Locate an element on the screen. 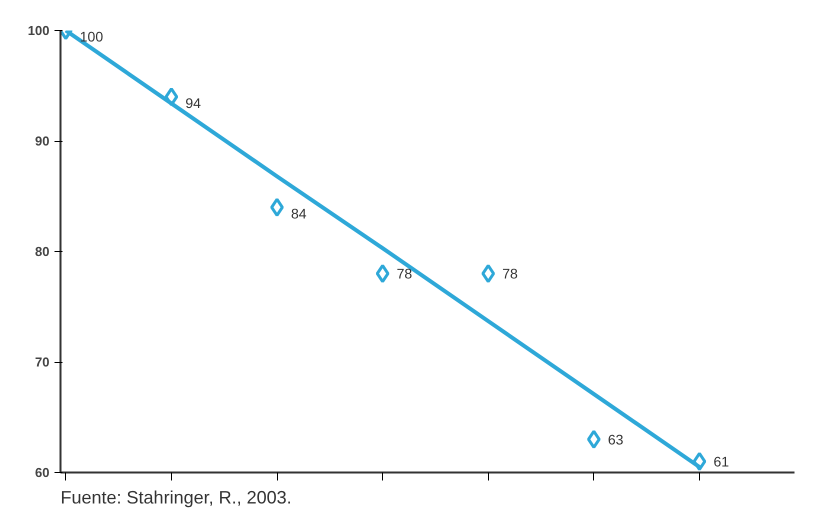 This screenshot has height=512, width=814. y-tick-label: 100 is located at coordinates (39, 30).